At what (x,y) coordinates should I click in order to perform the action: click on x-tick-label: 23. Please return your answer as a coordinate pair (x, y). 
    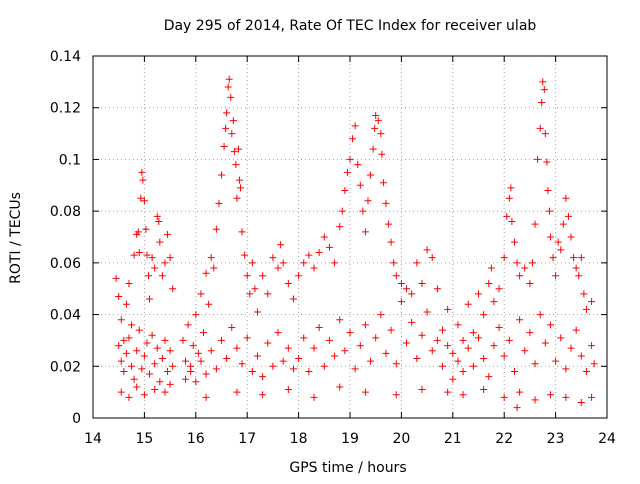
    Looking at the image, I should click on (556, 439).